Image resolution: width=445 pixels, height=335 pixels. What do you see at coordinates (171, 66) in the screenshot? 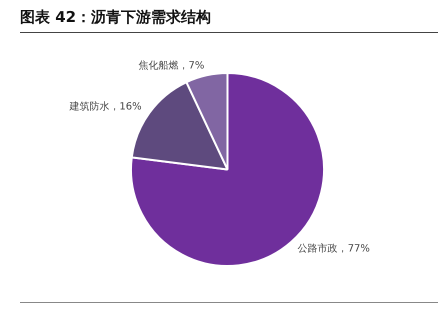
I see `slice-label: 焦化船燃，7%` at bounding box center [171, 66].